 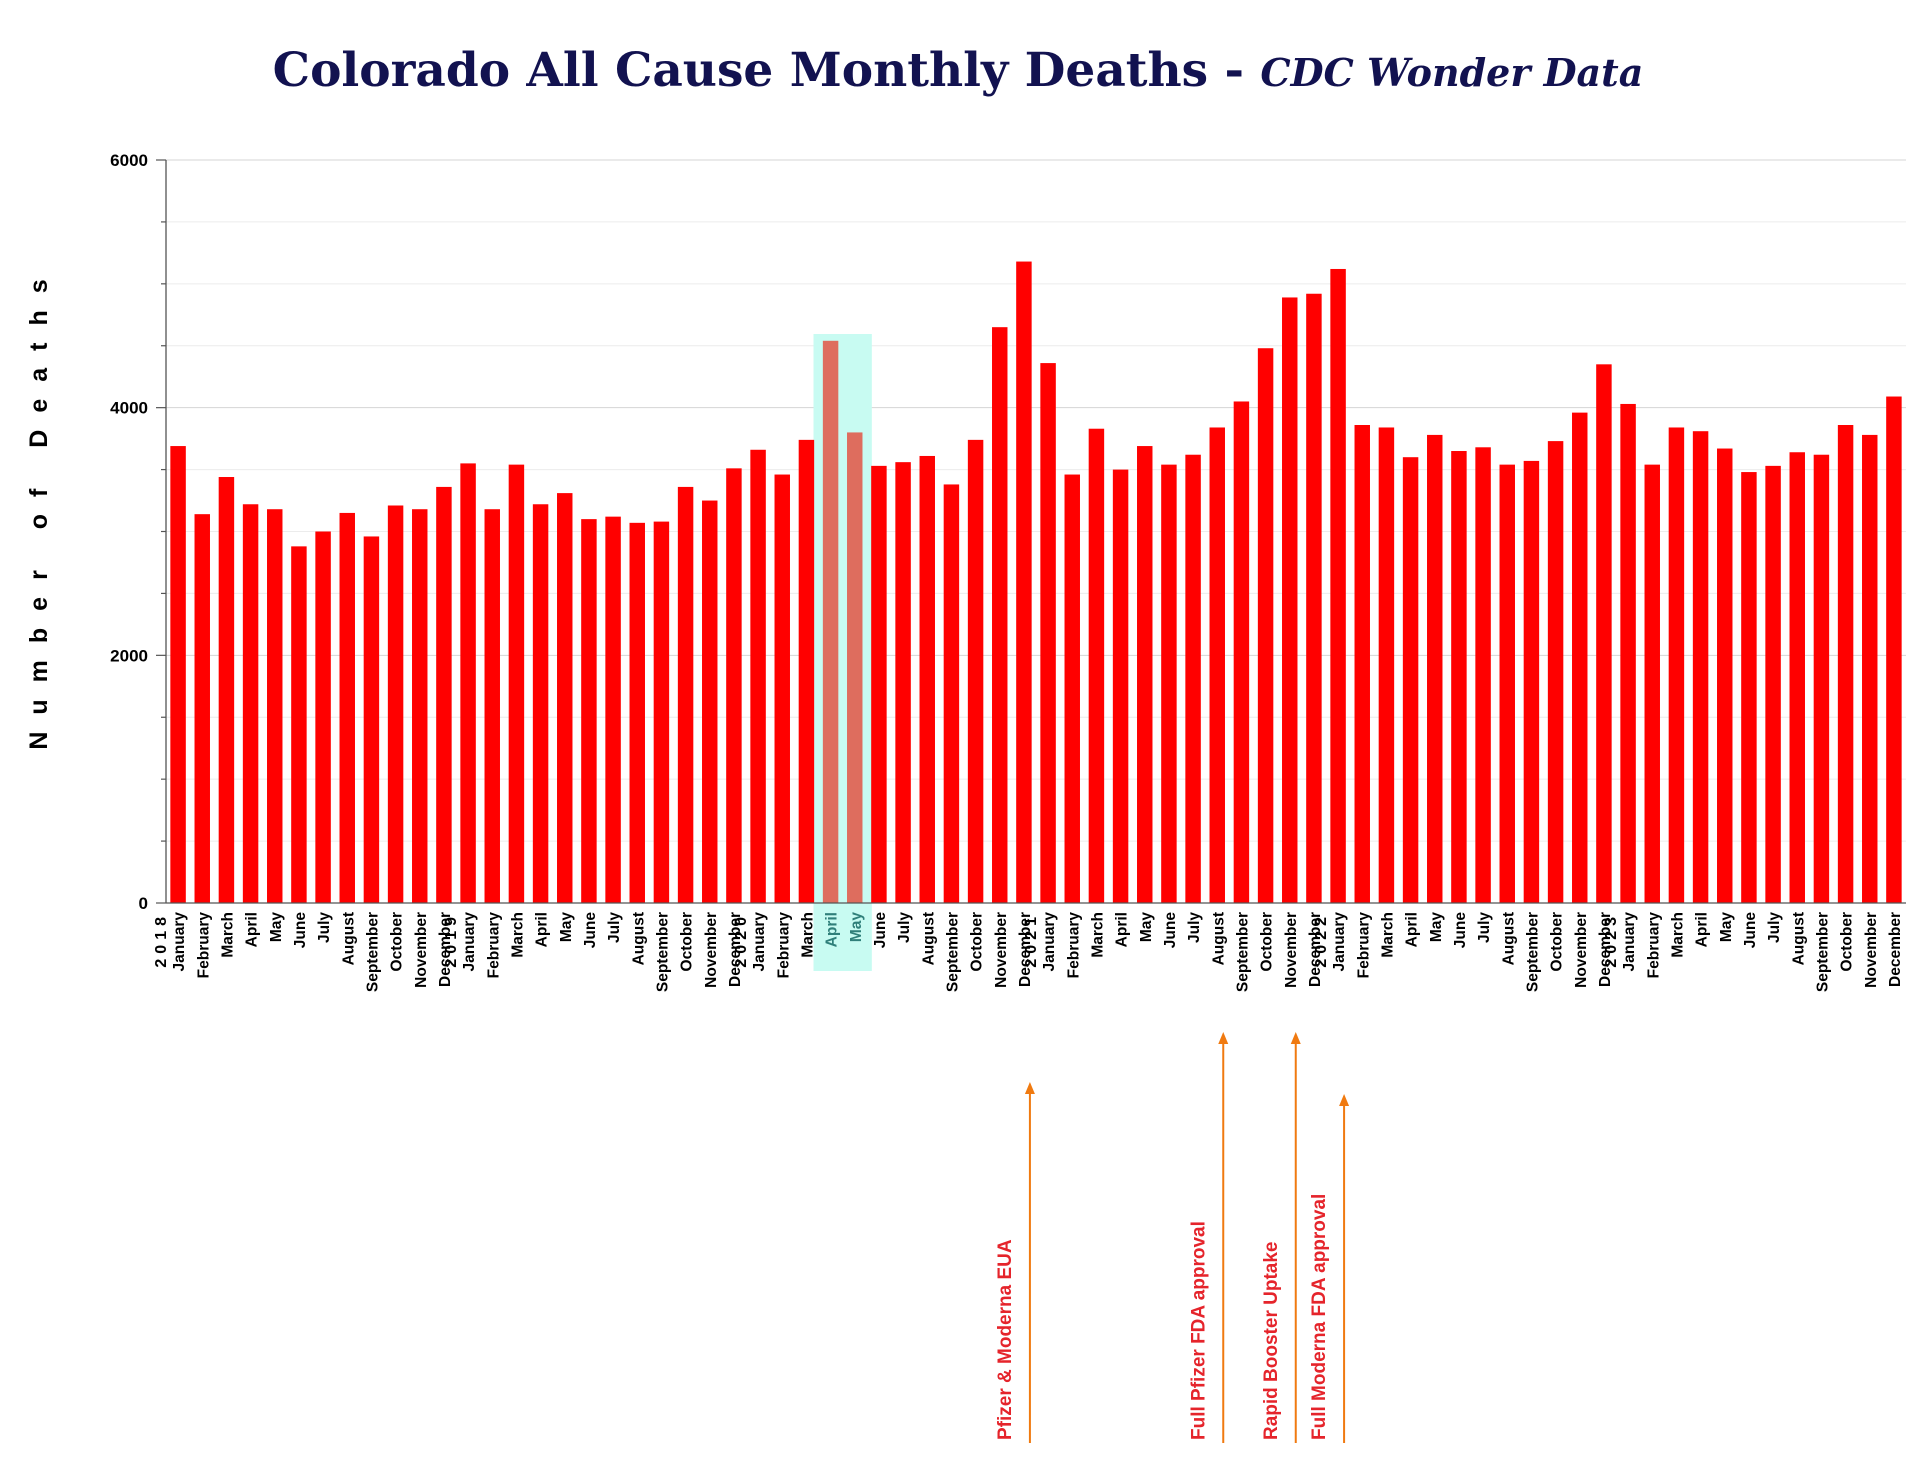 I want to click on highlight-box, so click(x=842, y=652).